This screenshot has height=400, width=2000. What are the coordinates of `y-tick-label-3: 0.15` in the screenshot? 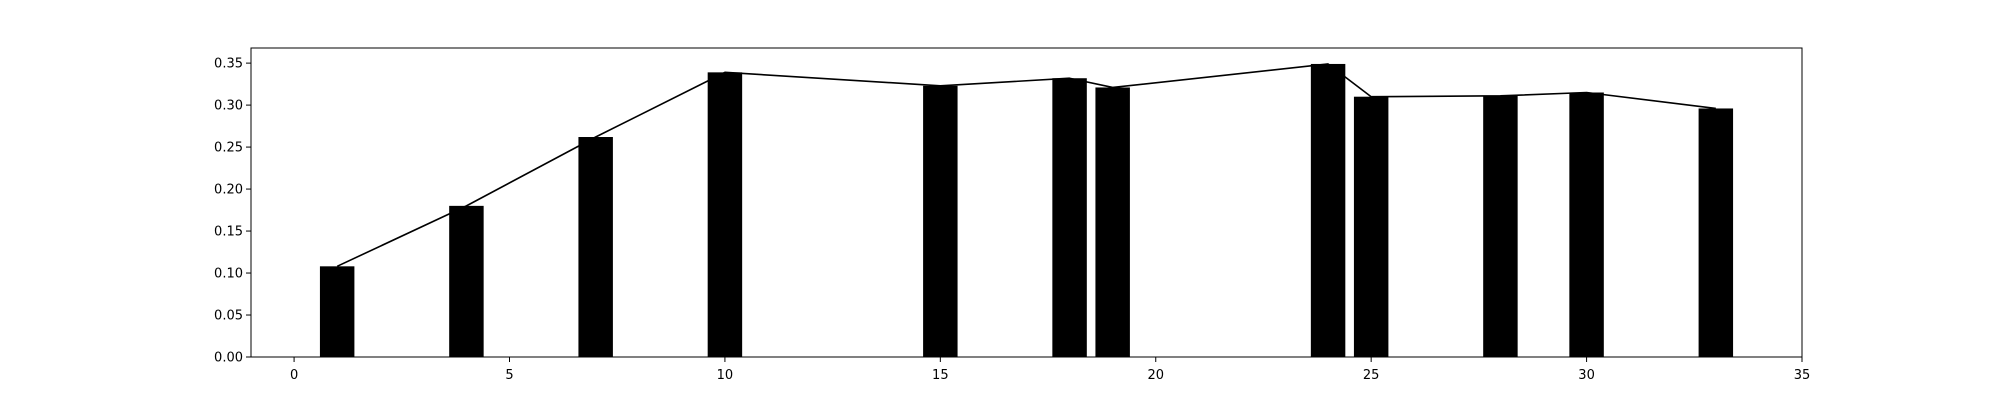 It's located at (228, 232).